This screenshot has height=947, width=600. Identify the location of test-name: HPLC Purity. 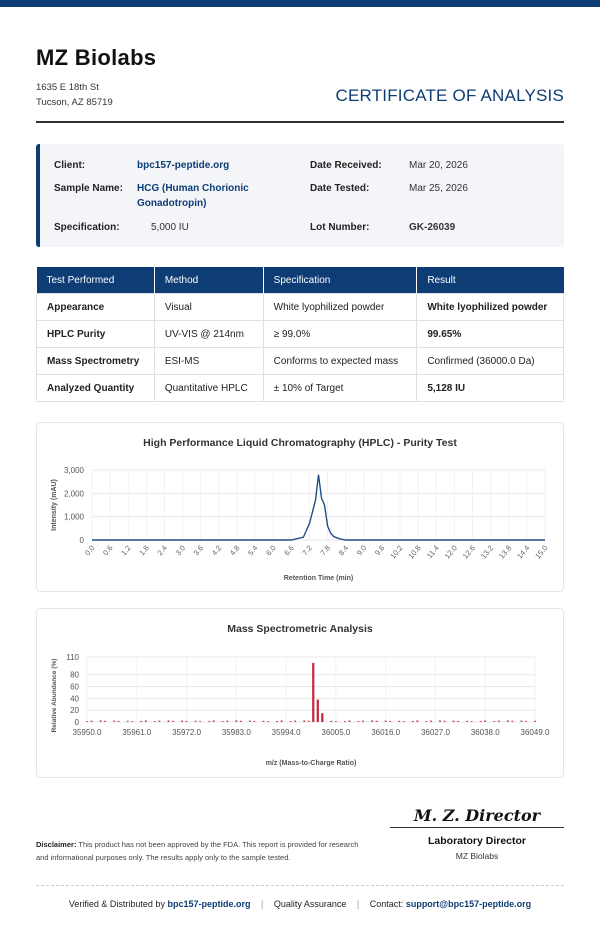
(95, 334).